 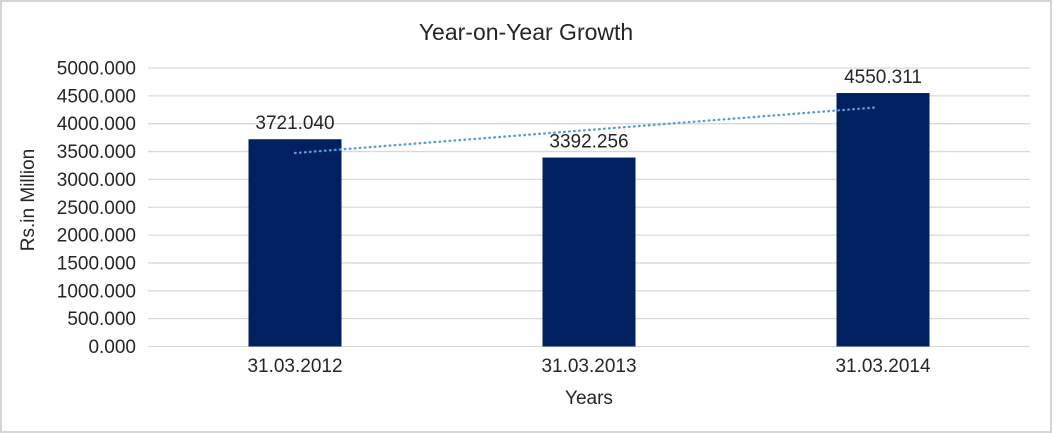 I want to click on y-tick-label: 2500.000, so click(x=96, y=208).